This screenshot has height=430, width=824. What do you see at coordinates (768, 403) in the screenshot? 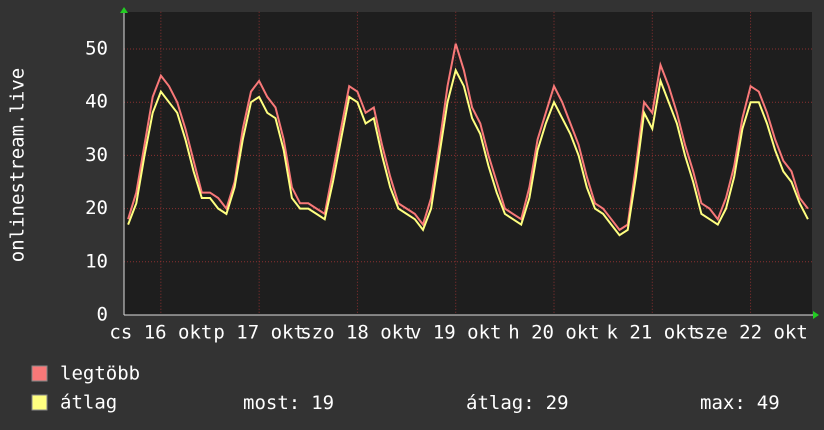
I see `stat-value: 49` at bounding box center [768, 403].